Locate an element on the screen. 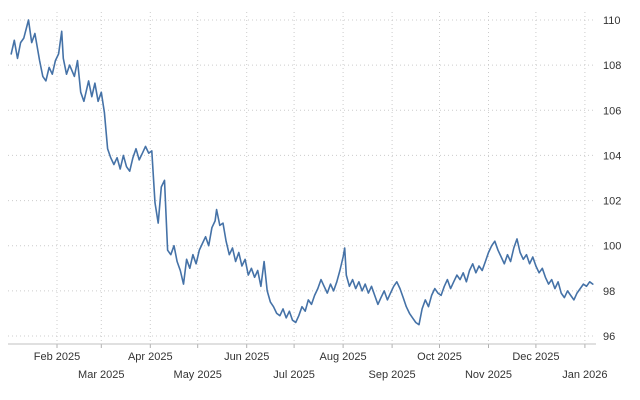 The height and width of the screenshot is (400, 640). y-axis-label: 110 is located at coordinates (612, 21).